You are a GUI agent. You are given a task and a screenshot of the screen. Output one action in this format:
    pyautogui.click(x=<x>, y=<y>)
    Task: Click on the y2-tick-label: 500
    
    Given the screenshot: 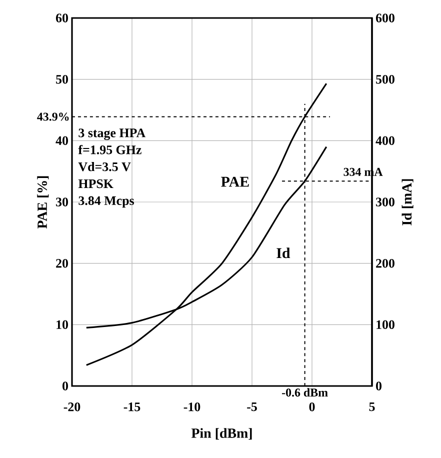 What is the action you would take?
    pyautogui.click(x=385, y=79)
    